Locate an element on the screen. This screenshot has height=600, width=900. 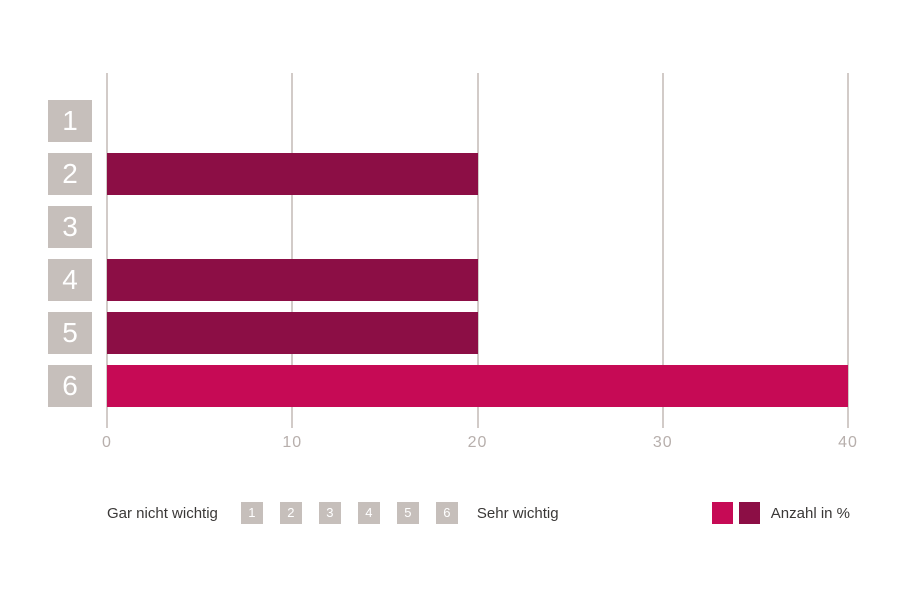
category-label-5: 5 is located at coordinates (70, 333).